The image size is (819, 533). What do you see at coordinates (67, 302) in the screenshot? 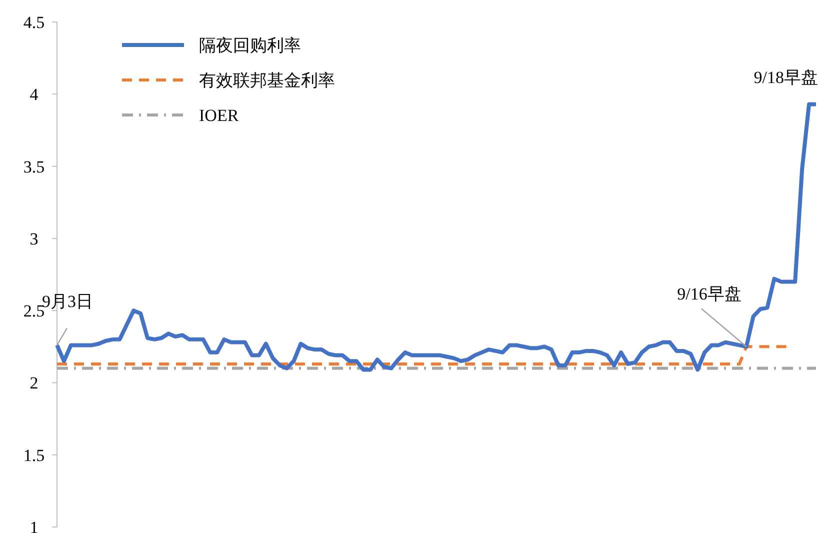
I see `annotation: 9月3日` at bounding box center [67, 302].